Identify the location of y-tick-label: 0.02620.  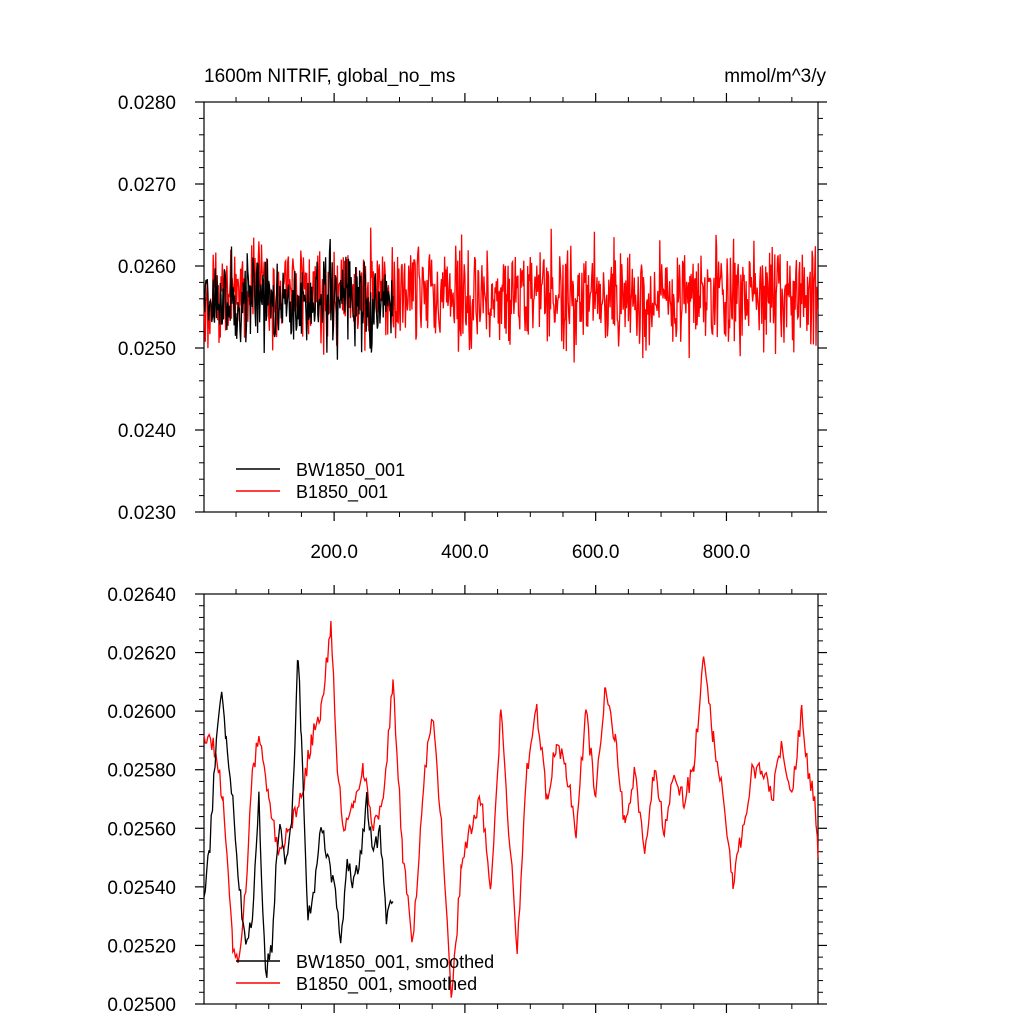
(141, 654).